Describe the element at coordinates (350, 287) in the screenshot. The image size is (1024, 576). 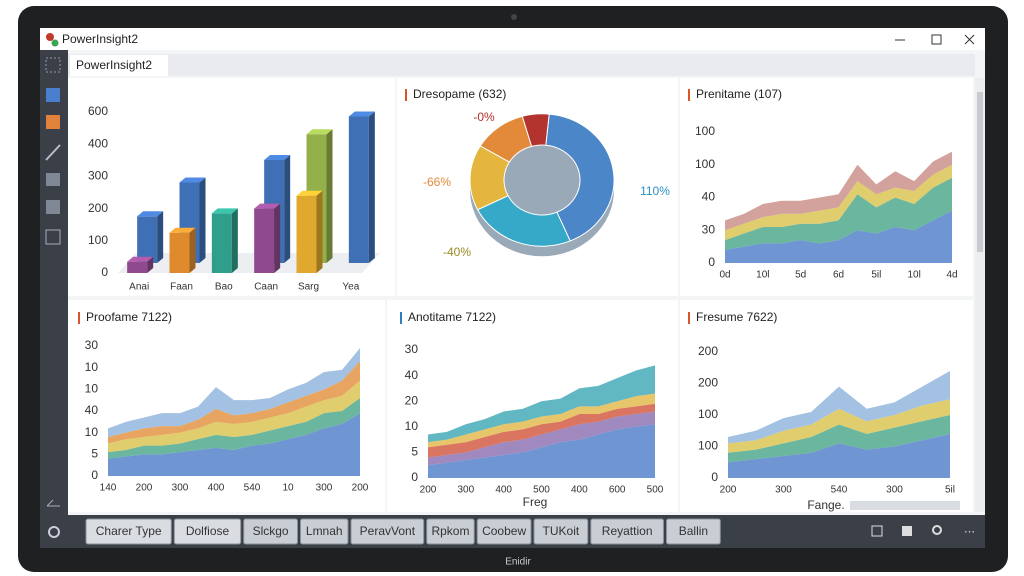
I see `x-tick-label: Yea` at that location.